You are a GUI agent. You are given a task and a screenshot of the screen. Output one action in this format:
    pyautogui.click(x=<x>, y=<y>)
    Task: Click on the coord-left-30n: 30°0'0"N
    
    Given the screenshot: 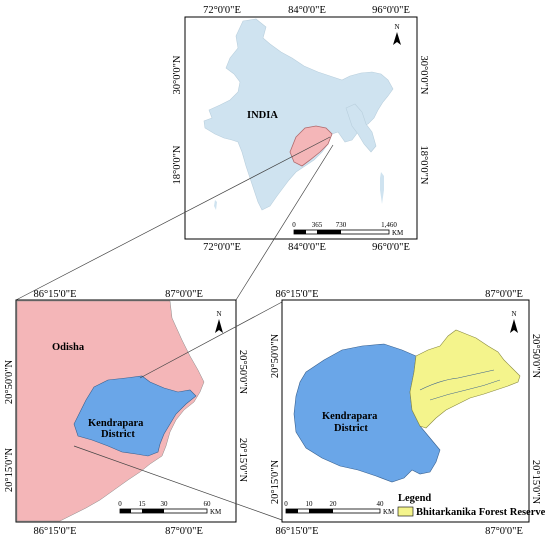 What is the action you would take?
    pyautogui.click(x=177, y=74)
    